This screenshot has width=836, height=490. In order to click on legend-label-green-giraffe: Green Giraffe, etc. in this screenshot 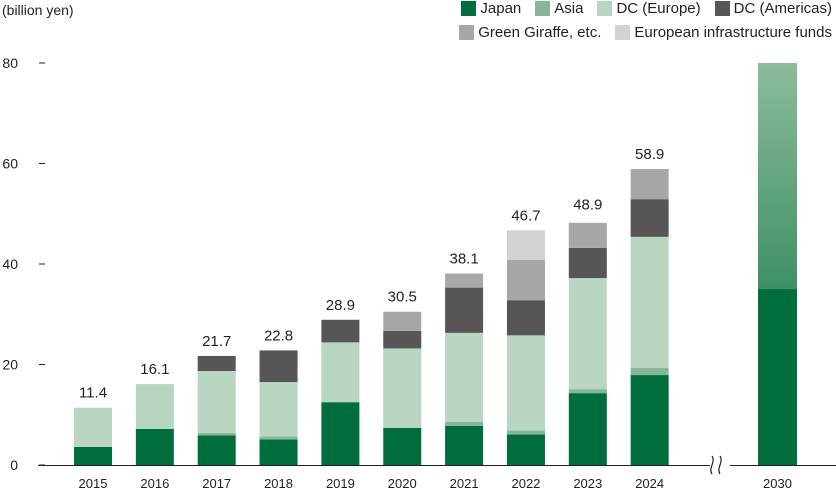, I will do `click(540, 32)`.